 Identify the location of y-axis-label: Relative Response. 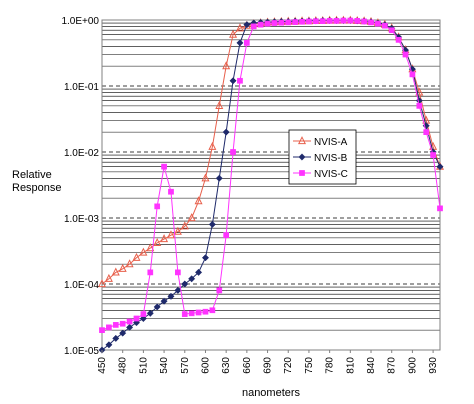
(37, 181).